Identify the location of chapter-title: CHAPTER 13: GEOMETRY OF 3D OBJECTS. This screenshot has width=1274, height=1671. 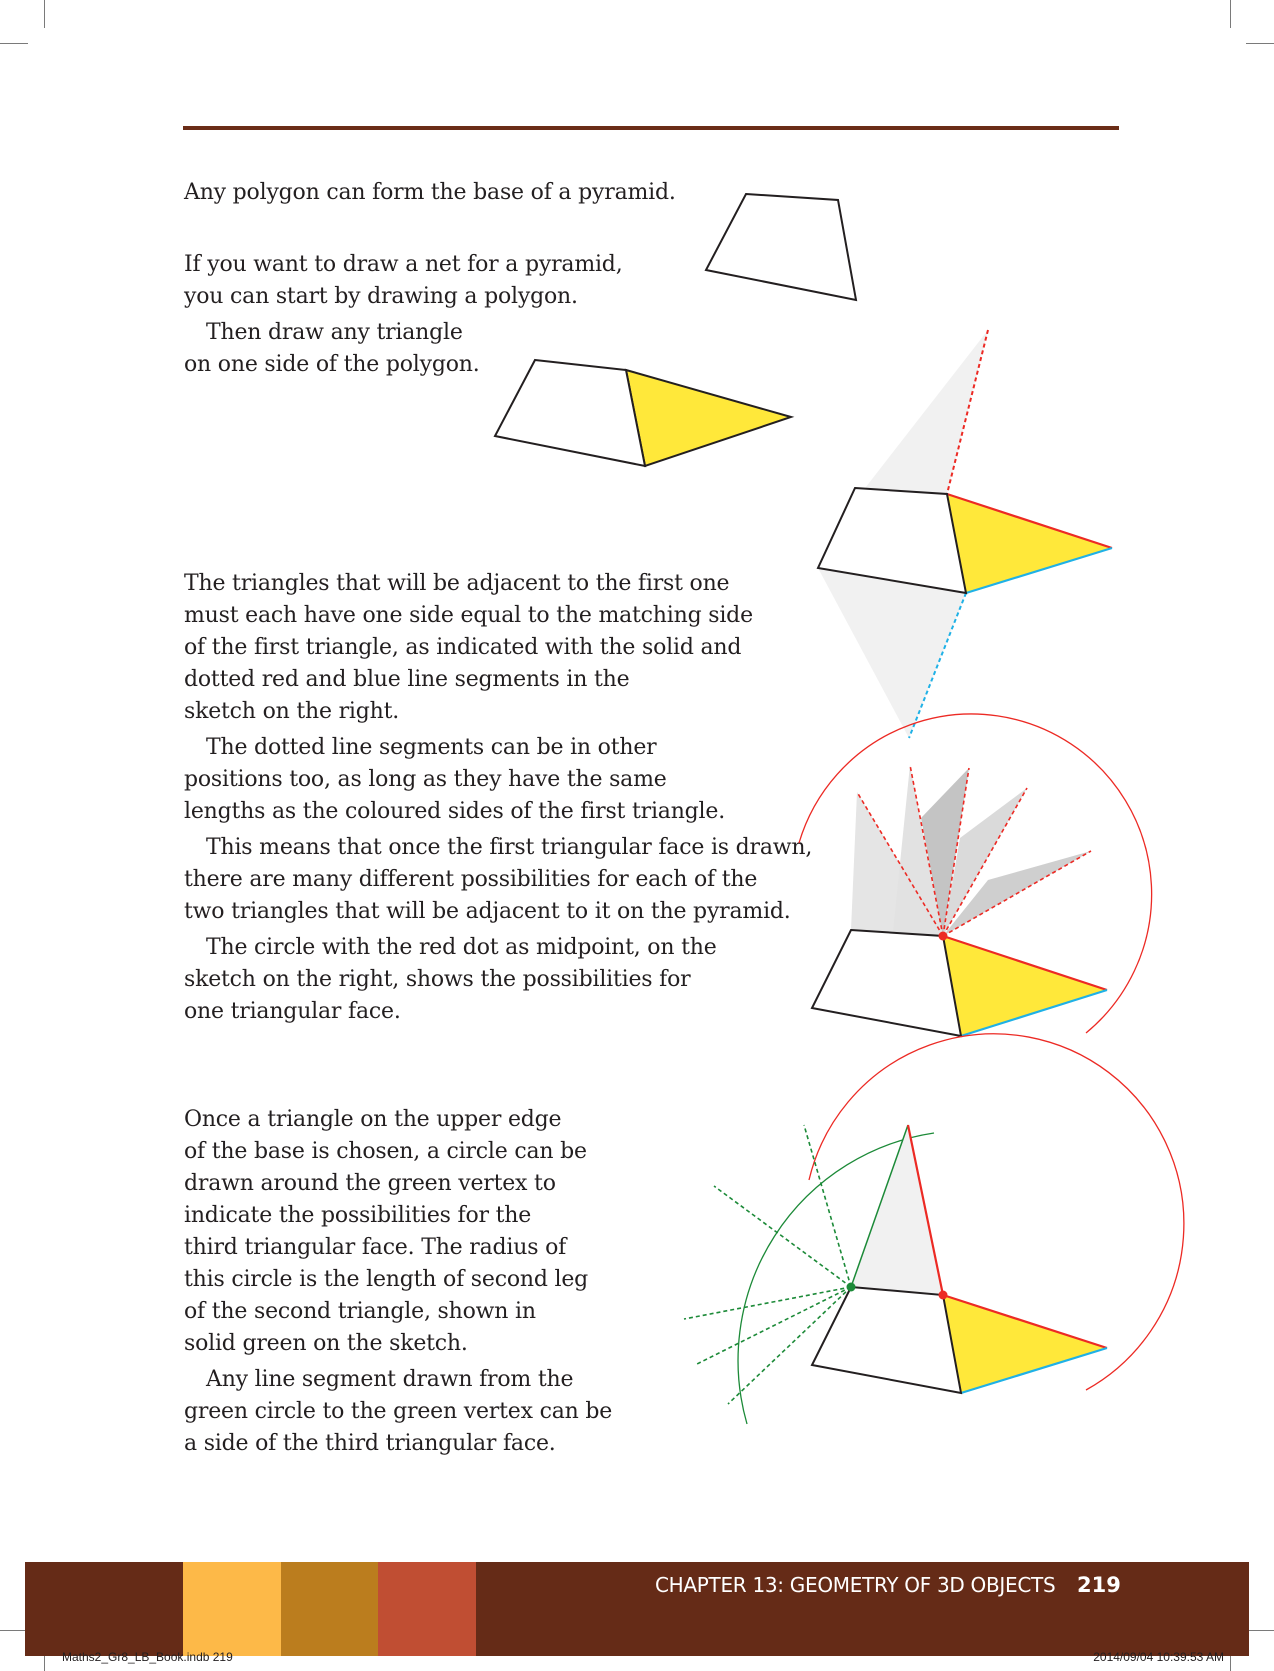
(855, 1585).